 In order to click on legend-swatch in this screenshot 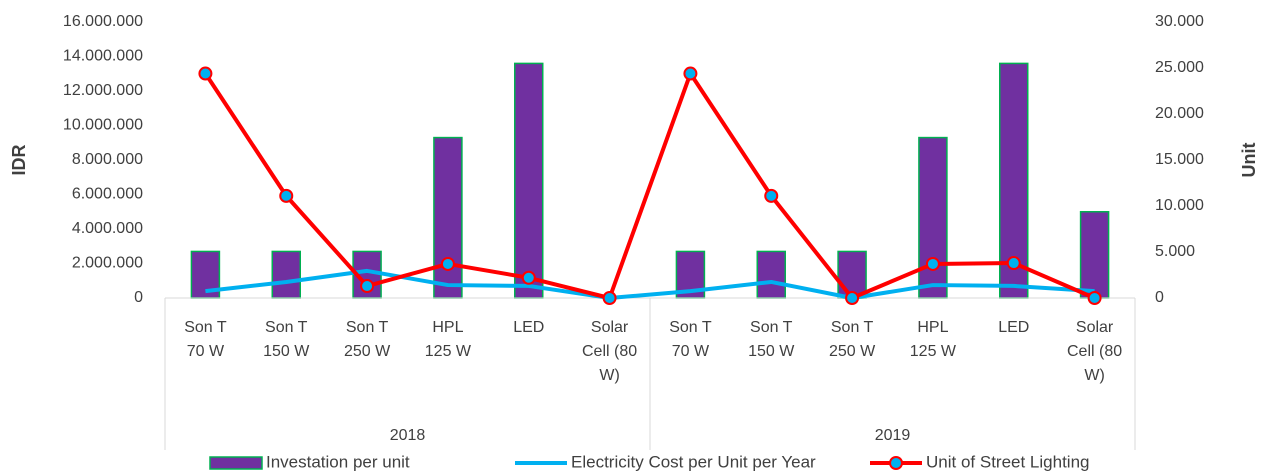, I will do `click(236, 463)`.